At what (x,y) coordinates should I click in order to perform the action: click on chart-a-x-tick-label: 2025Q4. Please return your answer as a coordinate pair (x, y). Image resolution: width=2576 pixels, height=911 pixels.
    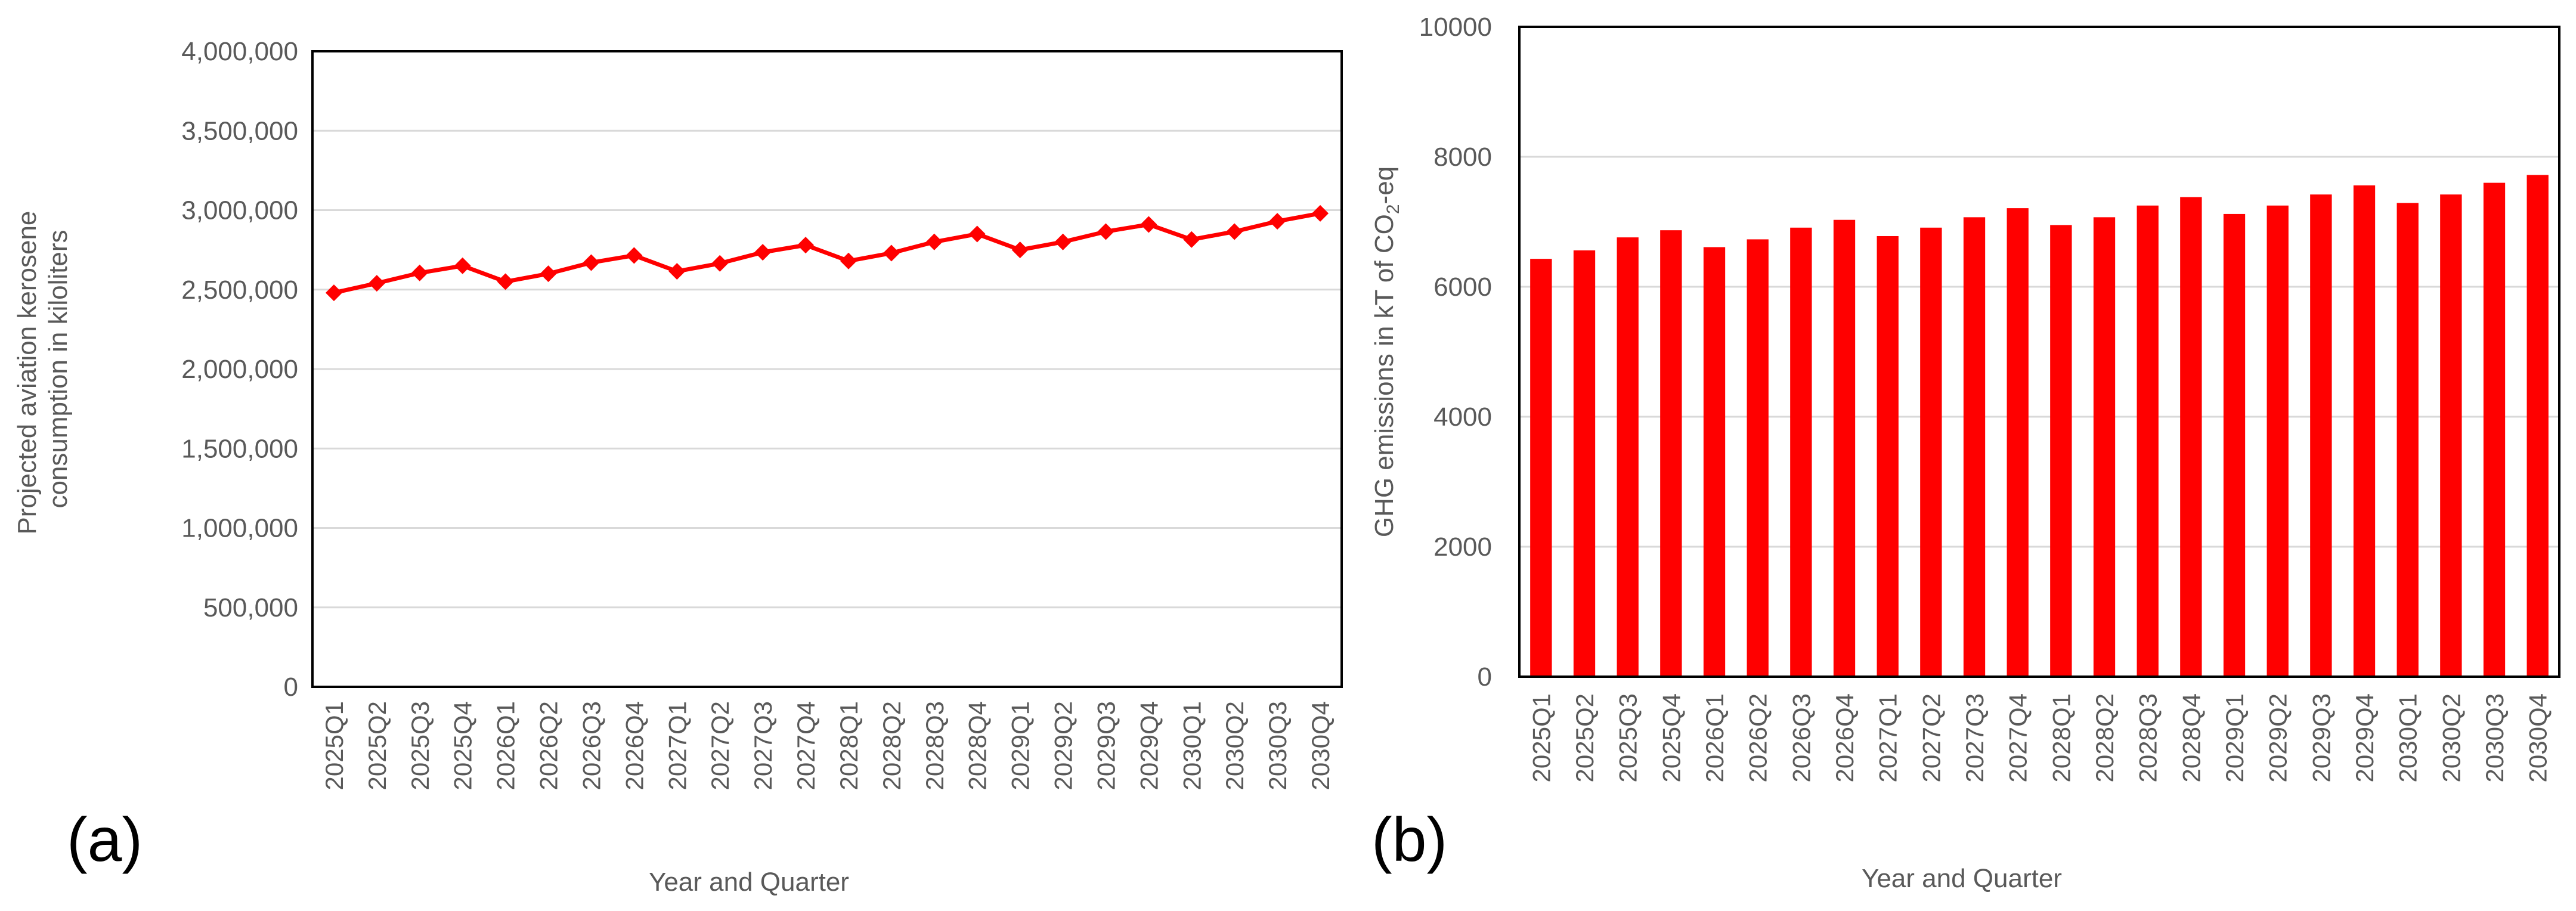
    Looking at the image, I should click on (463, 745).